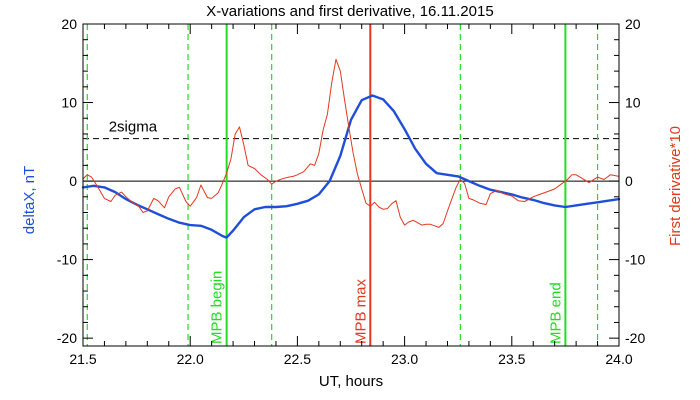  Describe the element at coordinates (360, 311) in the screenshot. I see `marker-label: MPB max` at that location.